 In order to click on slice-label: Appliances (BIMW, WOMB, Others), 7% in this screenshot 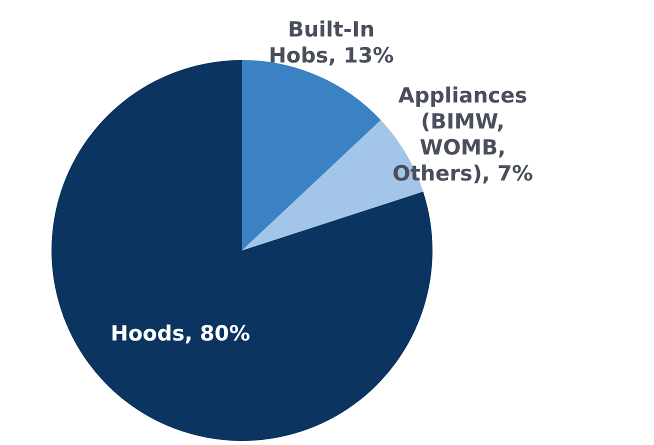, I will do `click(462, 135)`.